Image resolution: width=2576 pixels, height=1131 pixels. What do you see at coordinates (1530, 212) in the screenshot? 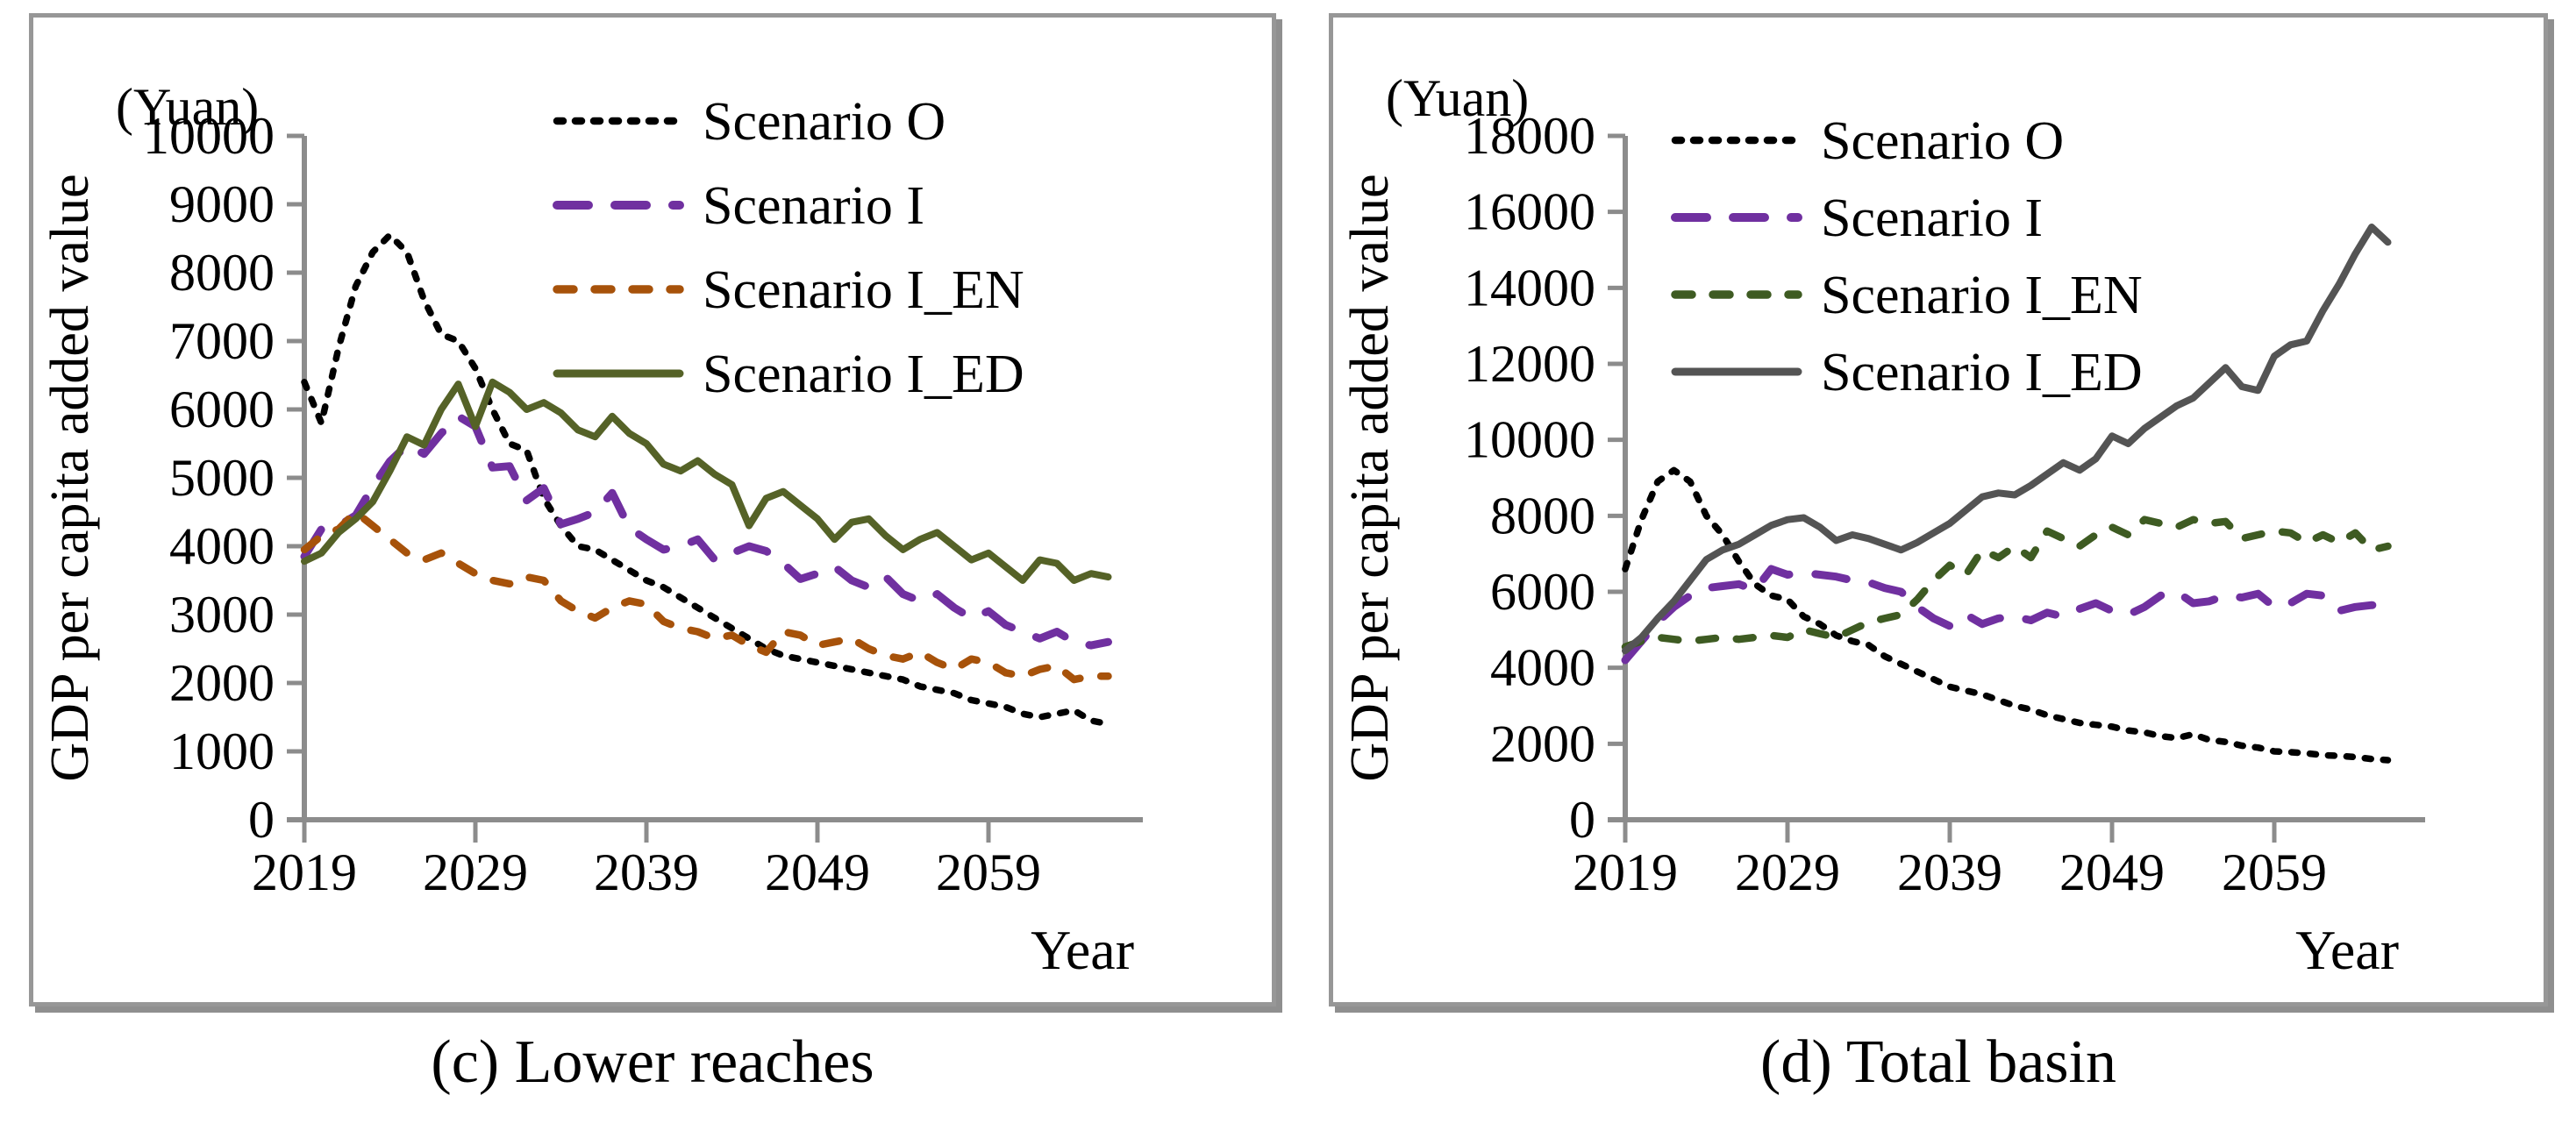
I see `y-tick-label: 16000` at bounding box center [1530, 212].